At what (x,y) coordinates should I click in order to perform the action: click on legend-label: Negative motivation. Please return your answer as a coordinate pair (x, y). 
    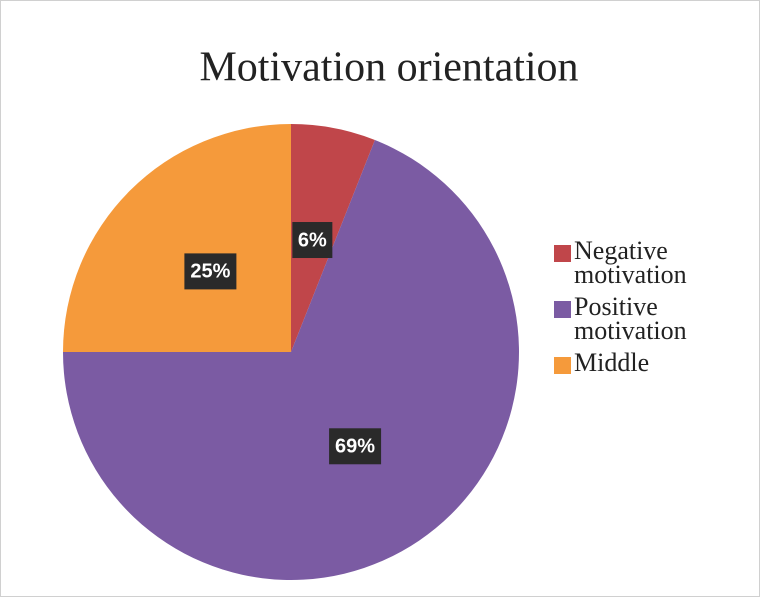
    Looking at the image, I should click on (630, 262).